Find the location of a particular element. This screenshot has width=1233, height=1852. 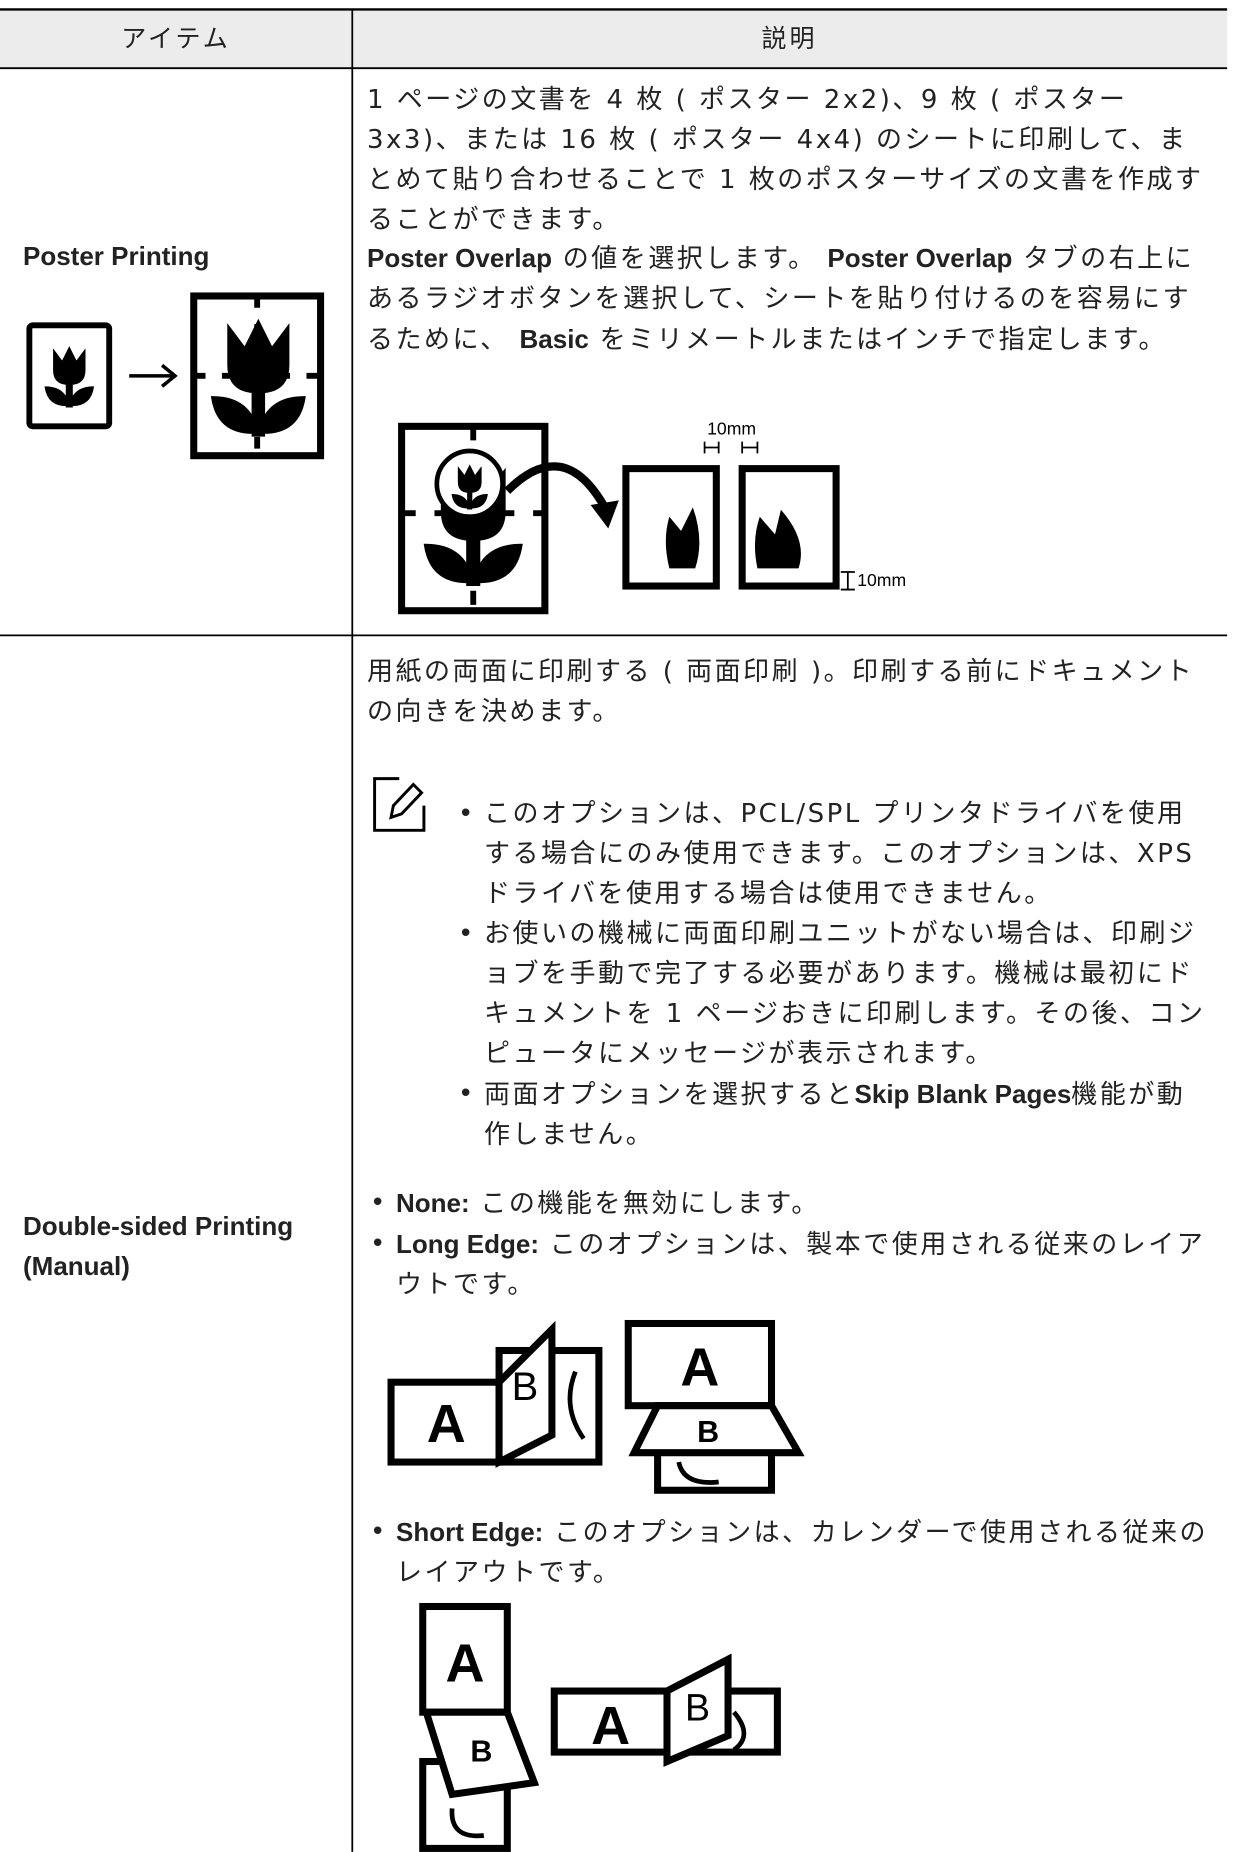

list-item: None: この機能を無効にします。 is located at coordinates (790, 1203).